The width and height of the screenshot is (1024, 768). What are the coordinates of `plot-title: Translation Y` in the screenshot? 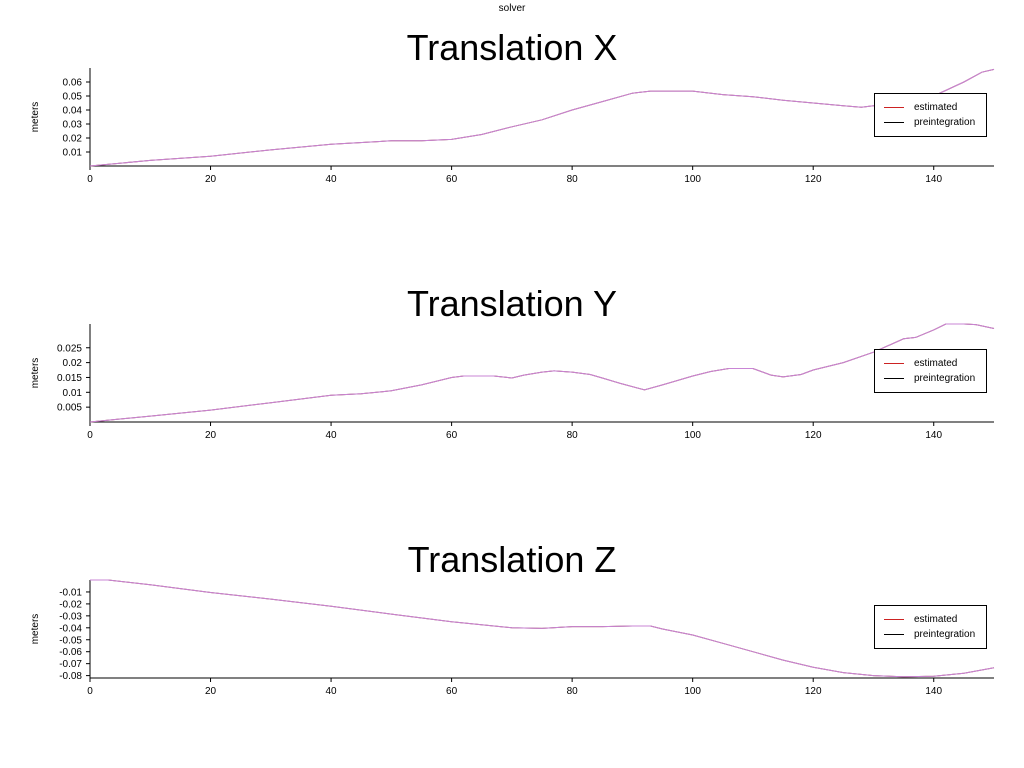 It's located at (512, 303).